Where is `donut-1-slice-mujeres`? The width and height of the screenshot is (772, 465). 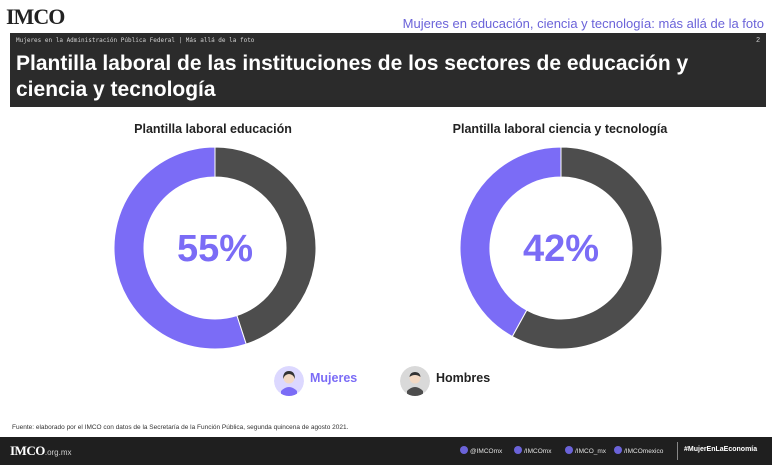
donut-1-slice-mujeres is located at coordinates (510, 242).